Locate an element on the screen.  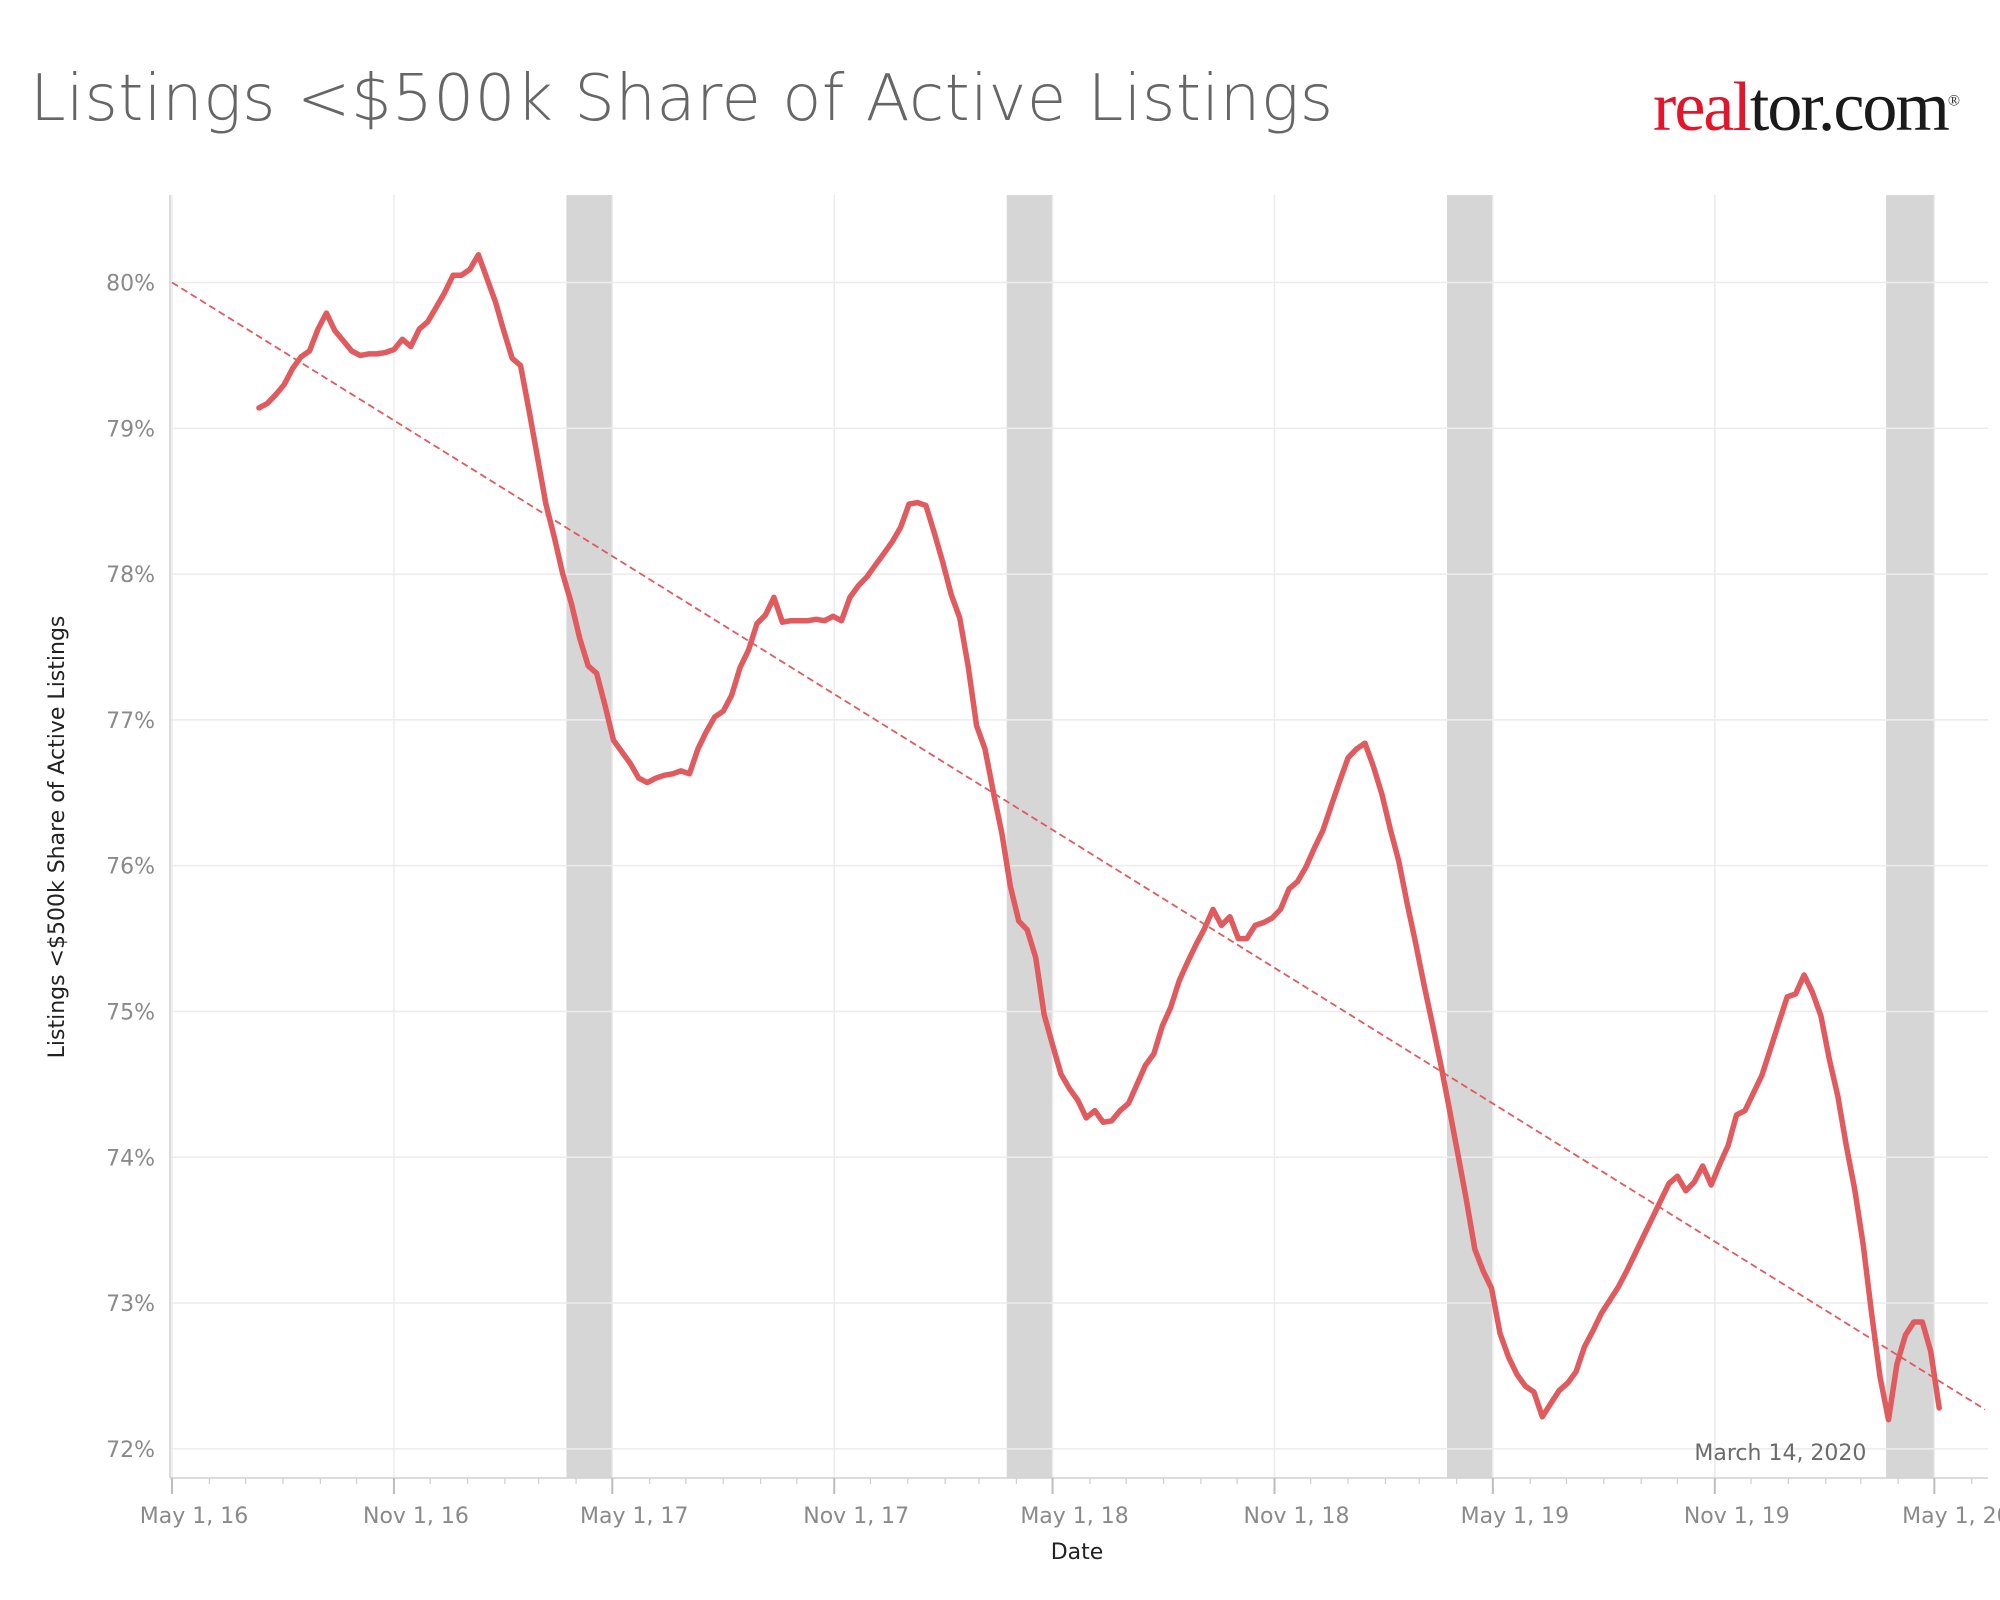
y-tick-label: 76% is located at coordinates (130, 867).